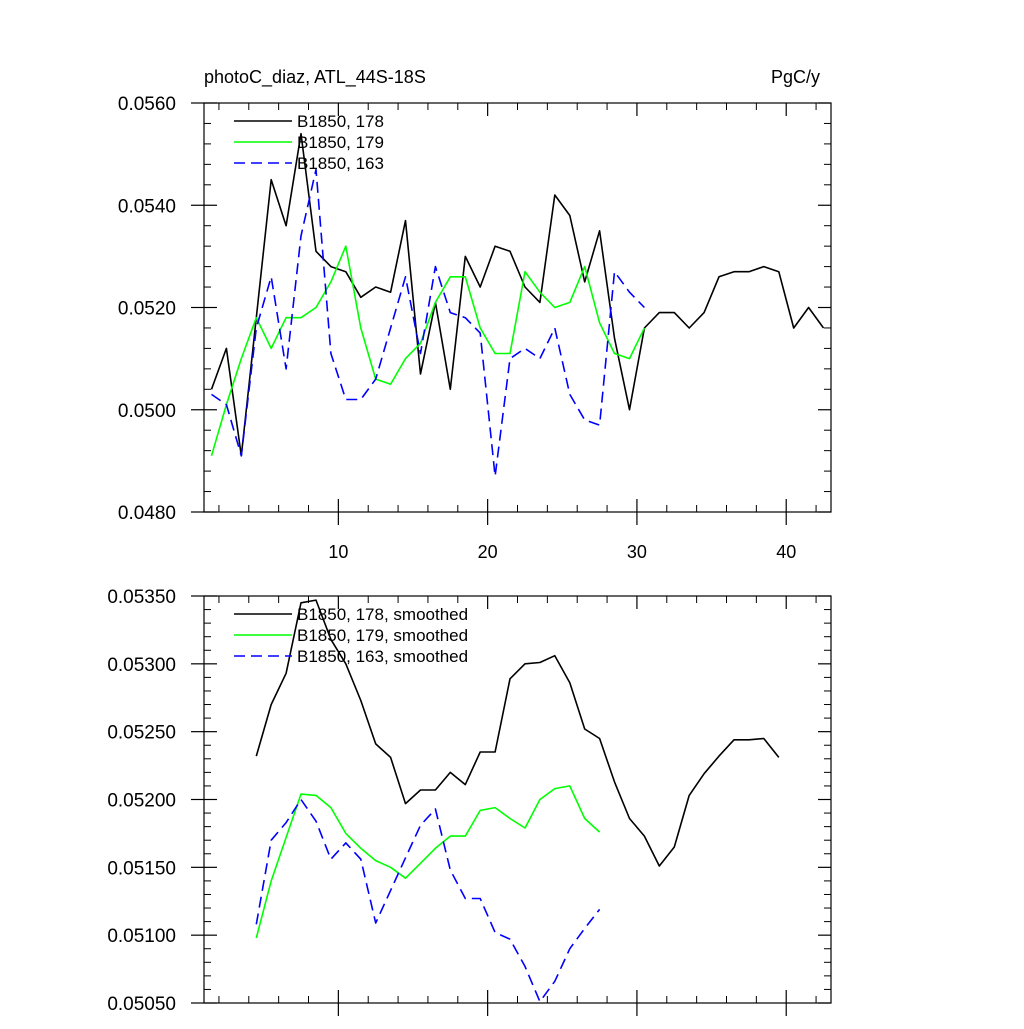  What do you see at coordinates (141, 1004) in the screenshot?
I see `y-tick-label: 0.05050` at bounding box center [141, 1004].